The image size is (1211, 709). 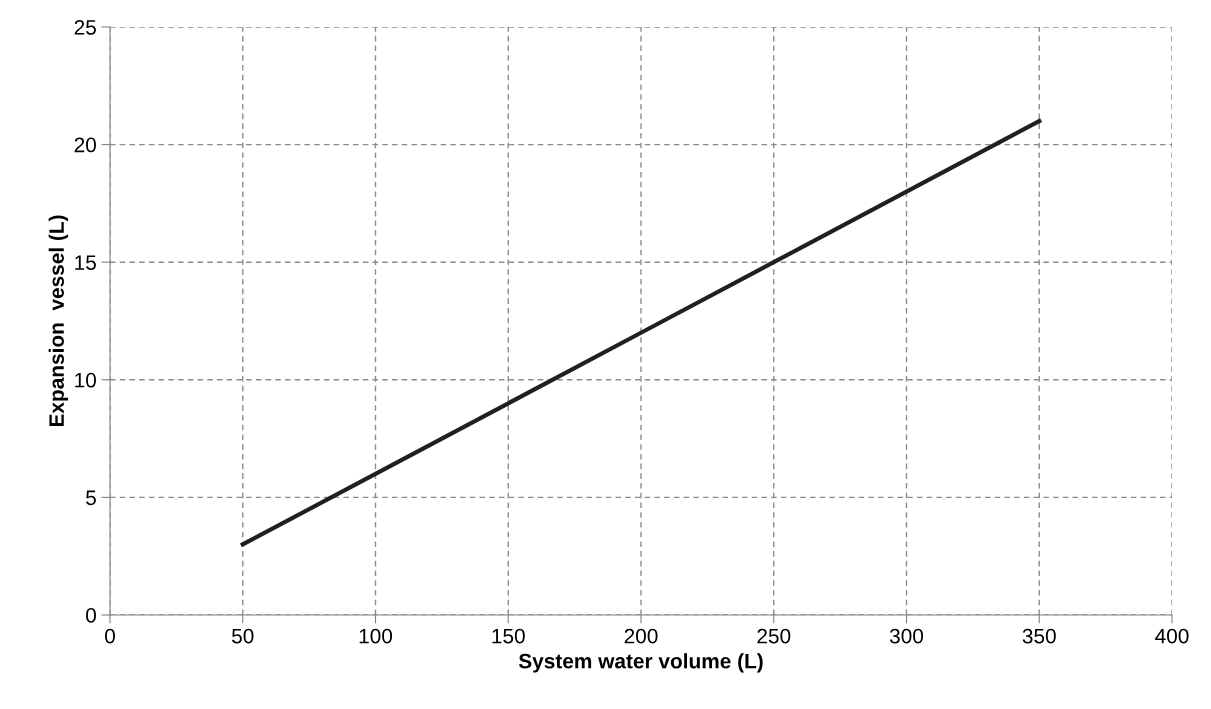 What do you see at coordinates (376, 636) in the screenshot?
I see `x-tick-label: 100` at bounding box center [376, 636].